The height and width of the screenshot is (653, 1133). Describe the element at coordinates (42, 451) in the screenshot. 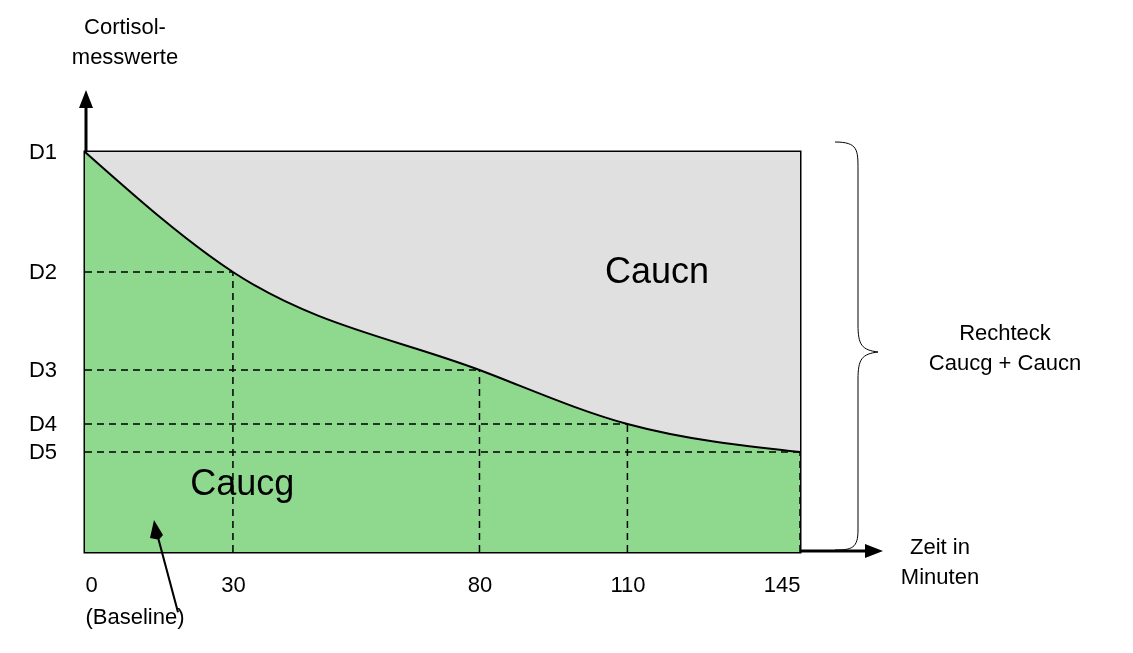

I see `ref-line-label: D5` at that location.